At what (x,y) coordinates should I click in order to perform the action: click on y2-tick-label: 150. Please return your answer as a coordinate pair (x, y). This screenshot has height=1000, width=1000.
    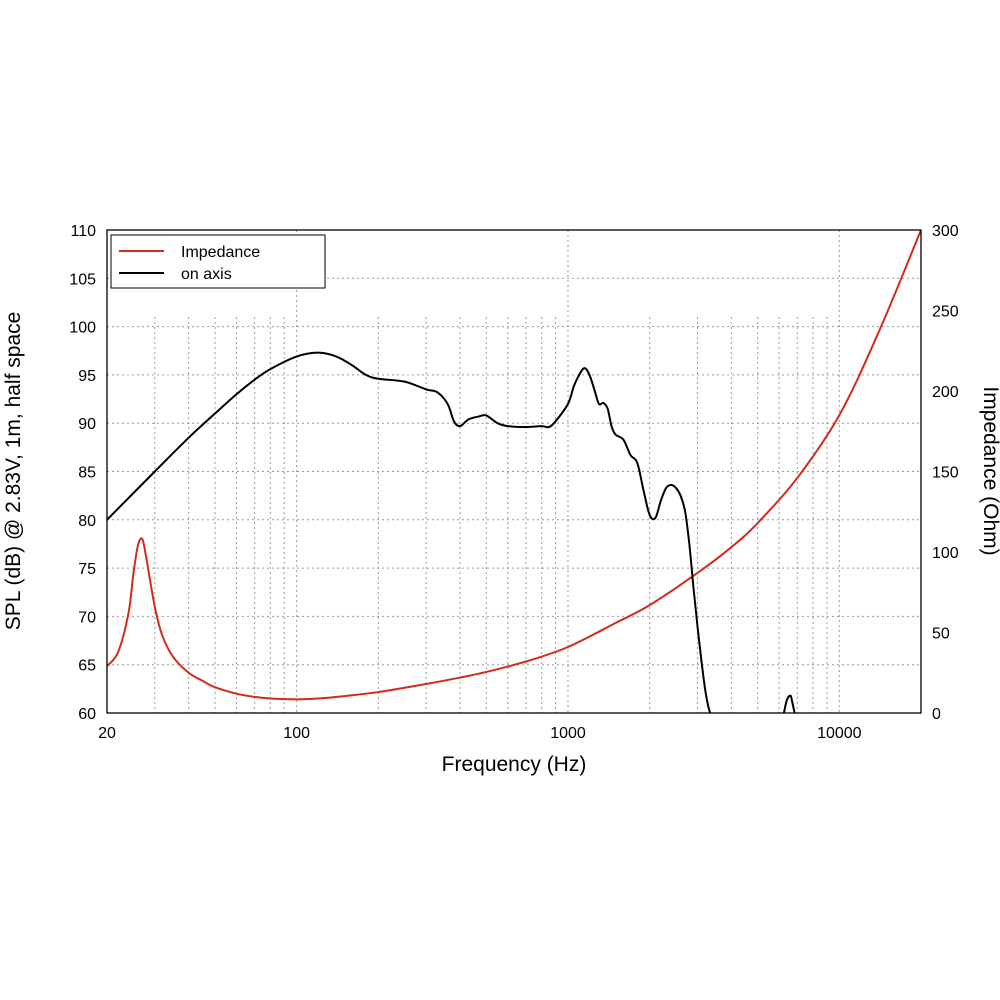
    Looking at the image, I should click on (945, 473).